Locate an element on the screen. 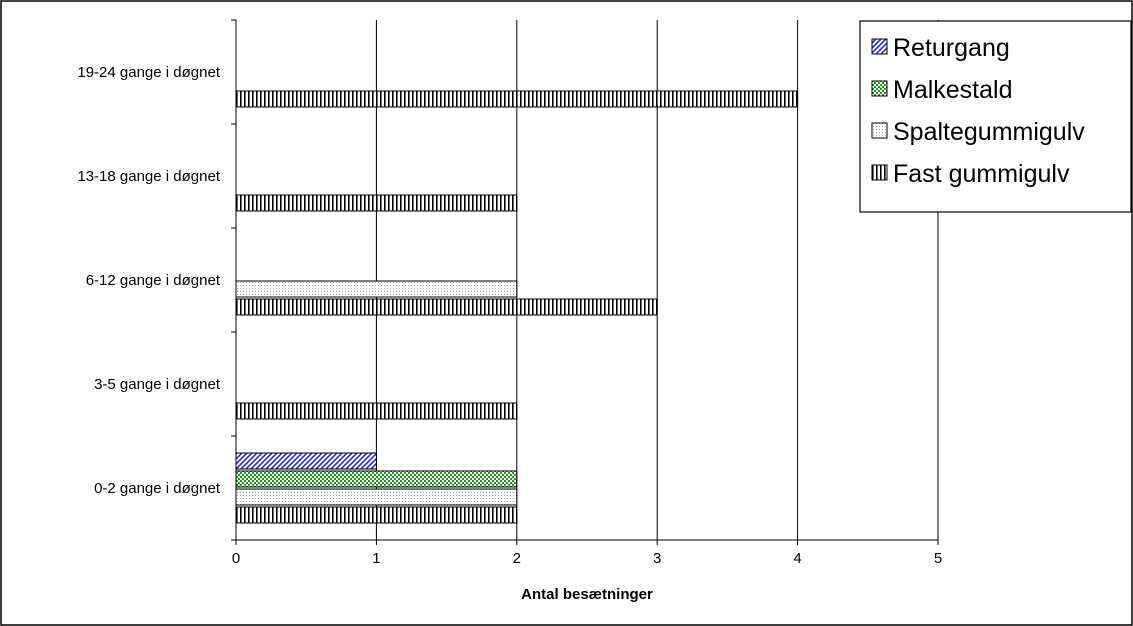  x-tick-label: 5 is located at coordinates (938, 558).